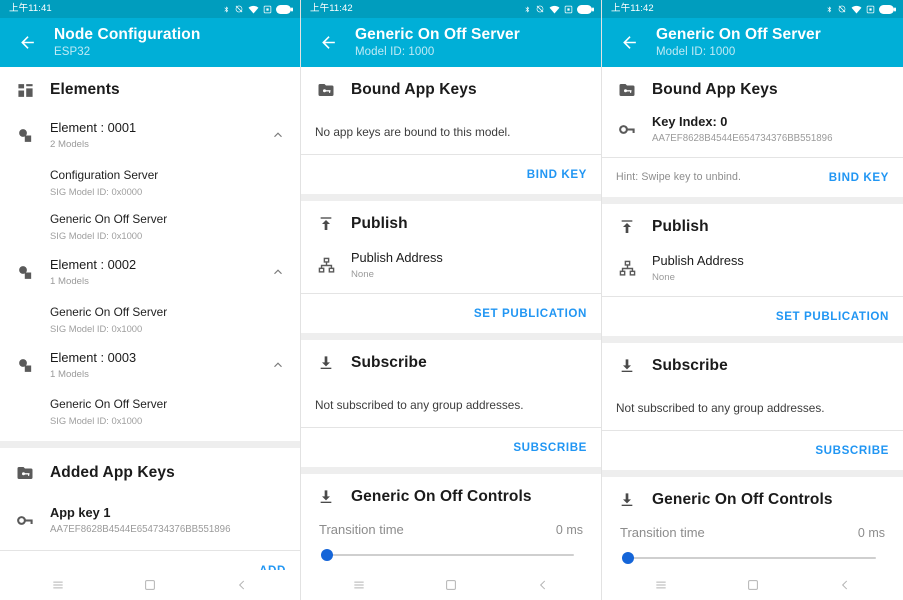 The width and height of the screenshot is (903, 600). Describe the element at coordinates (272, 567) in the screenshot. I see `add-button: ADD` at that location.